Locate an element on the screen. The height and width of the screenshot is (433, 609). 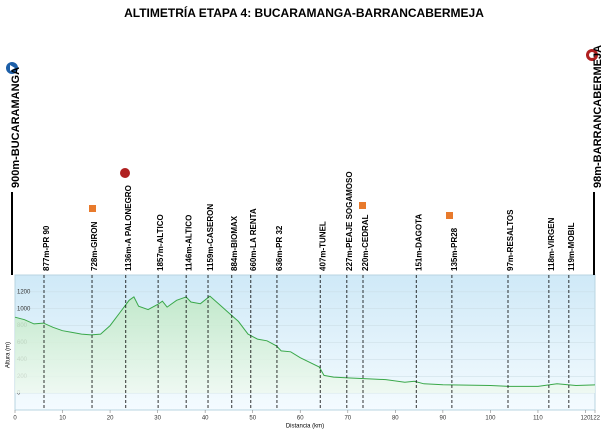
x-tick-label: 20 is located at coordinates (110, 419).